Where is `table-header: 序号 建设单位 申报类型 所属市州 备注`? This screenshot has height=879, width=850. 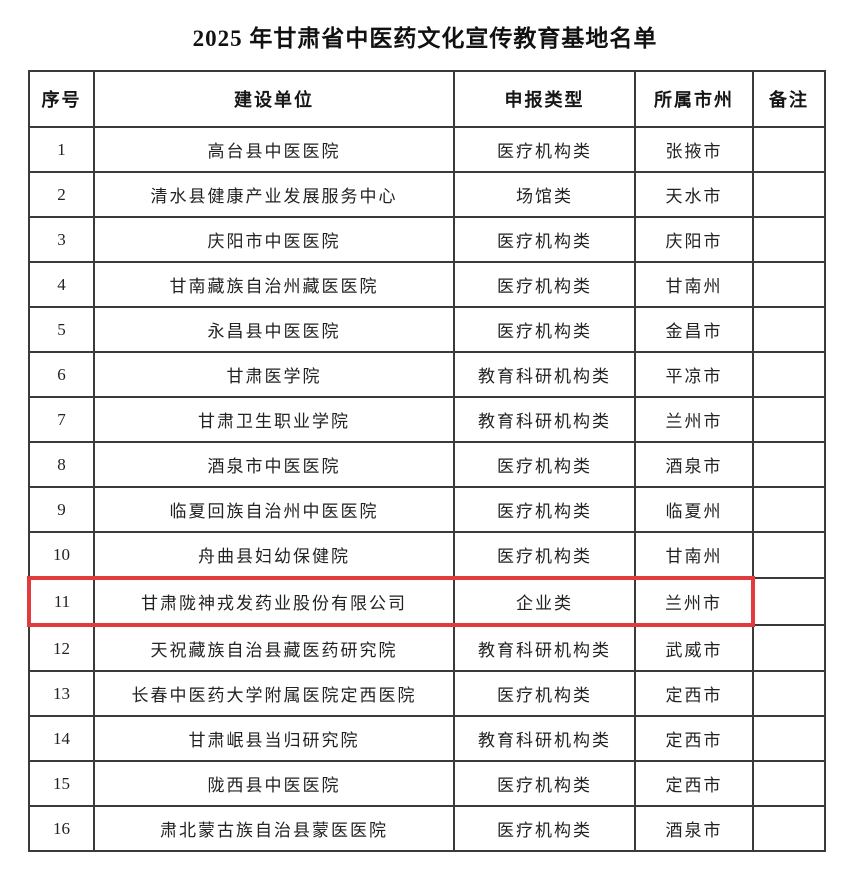
table-header: 序号 建设单位 申报类型 所属市州 备注 is located at coordinates (427, 99).